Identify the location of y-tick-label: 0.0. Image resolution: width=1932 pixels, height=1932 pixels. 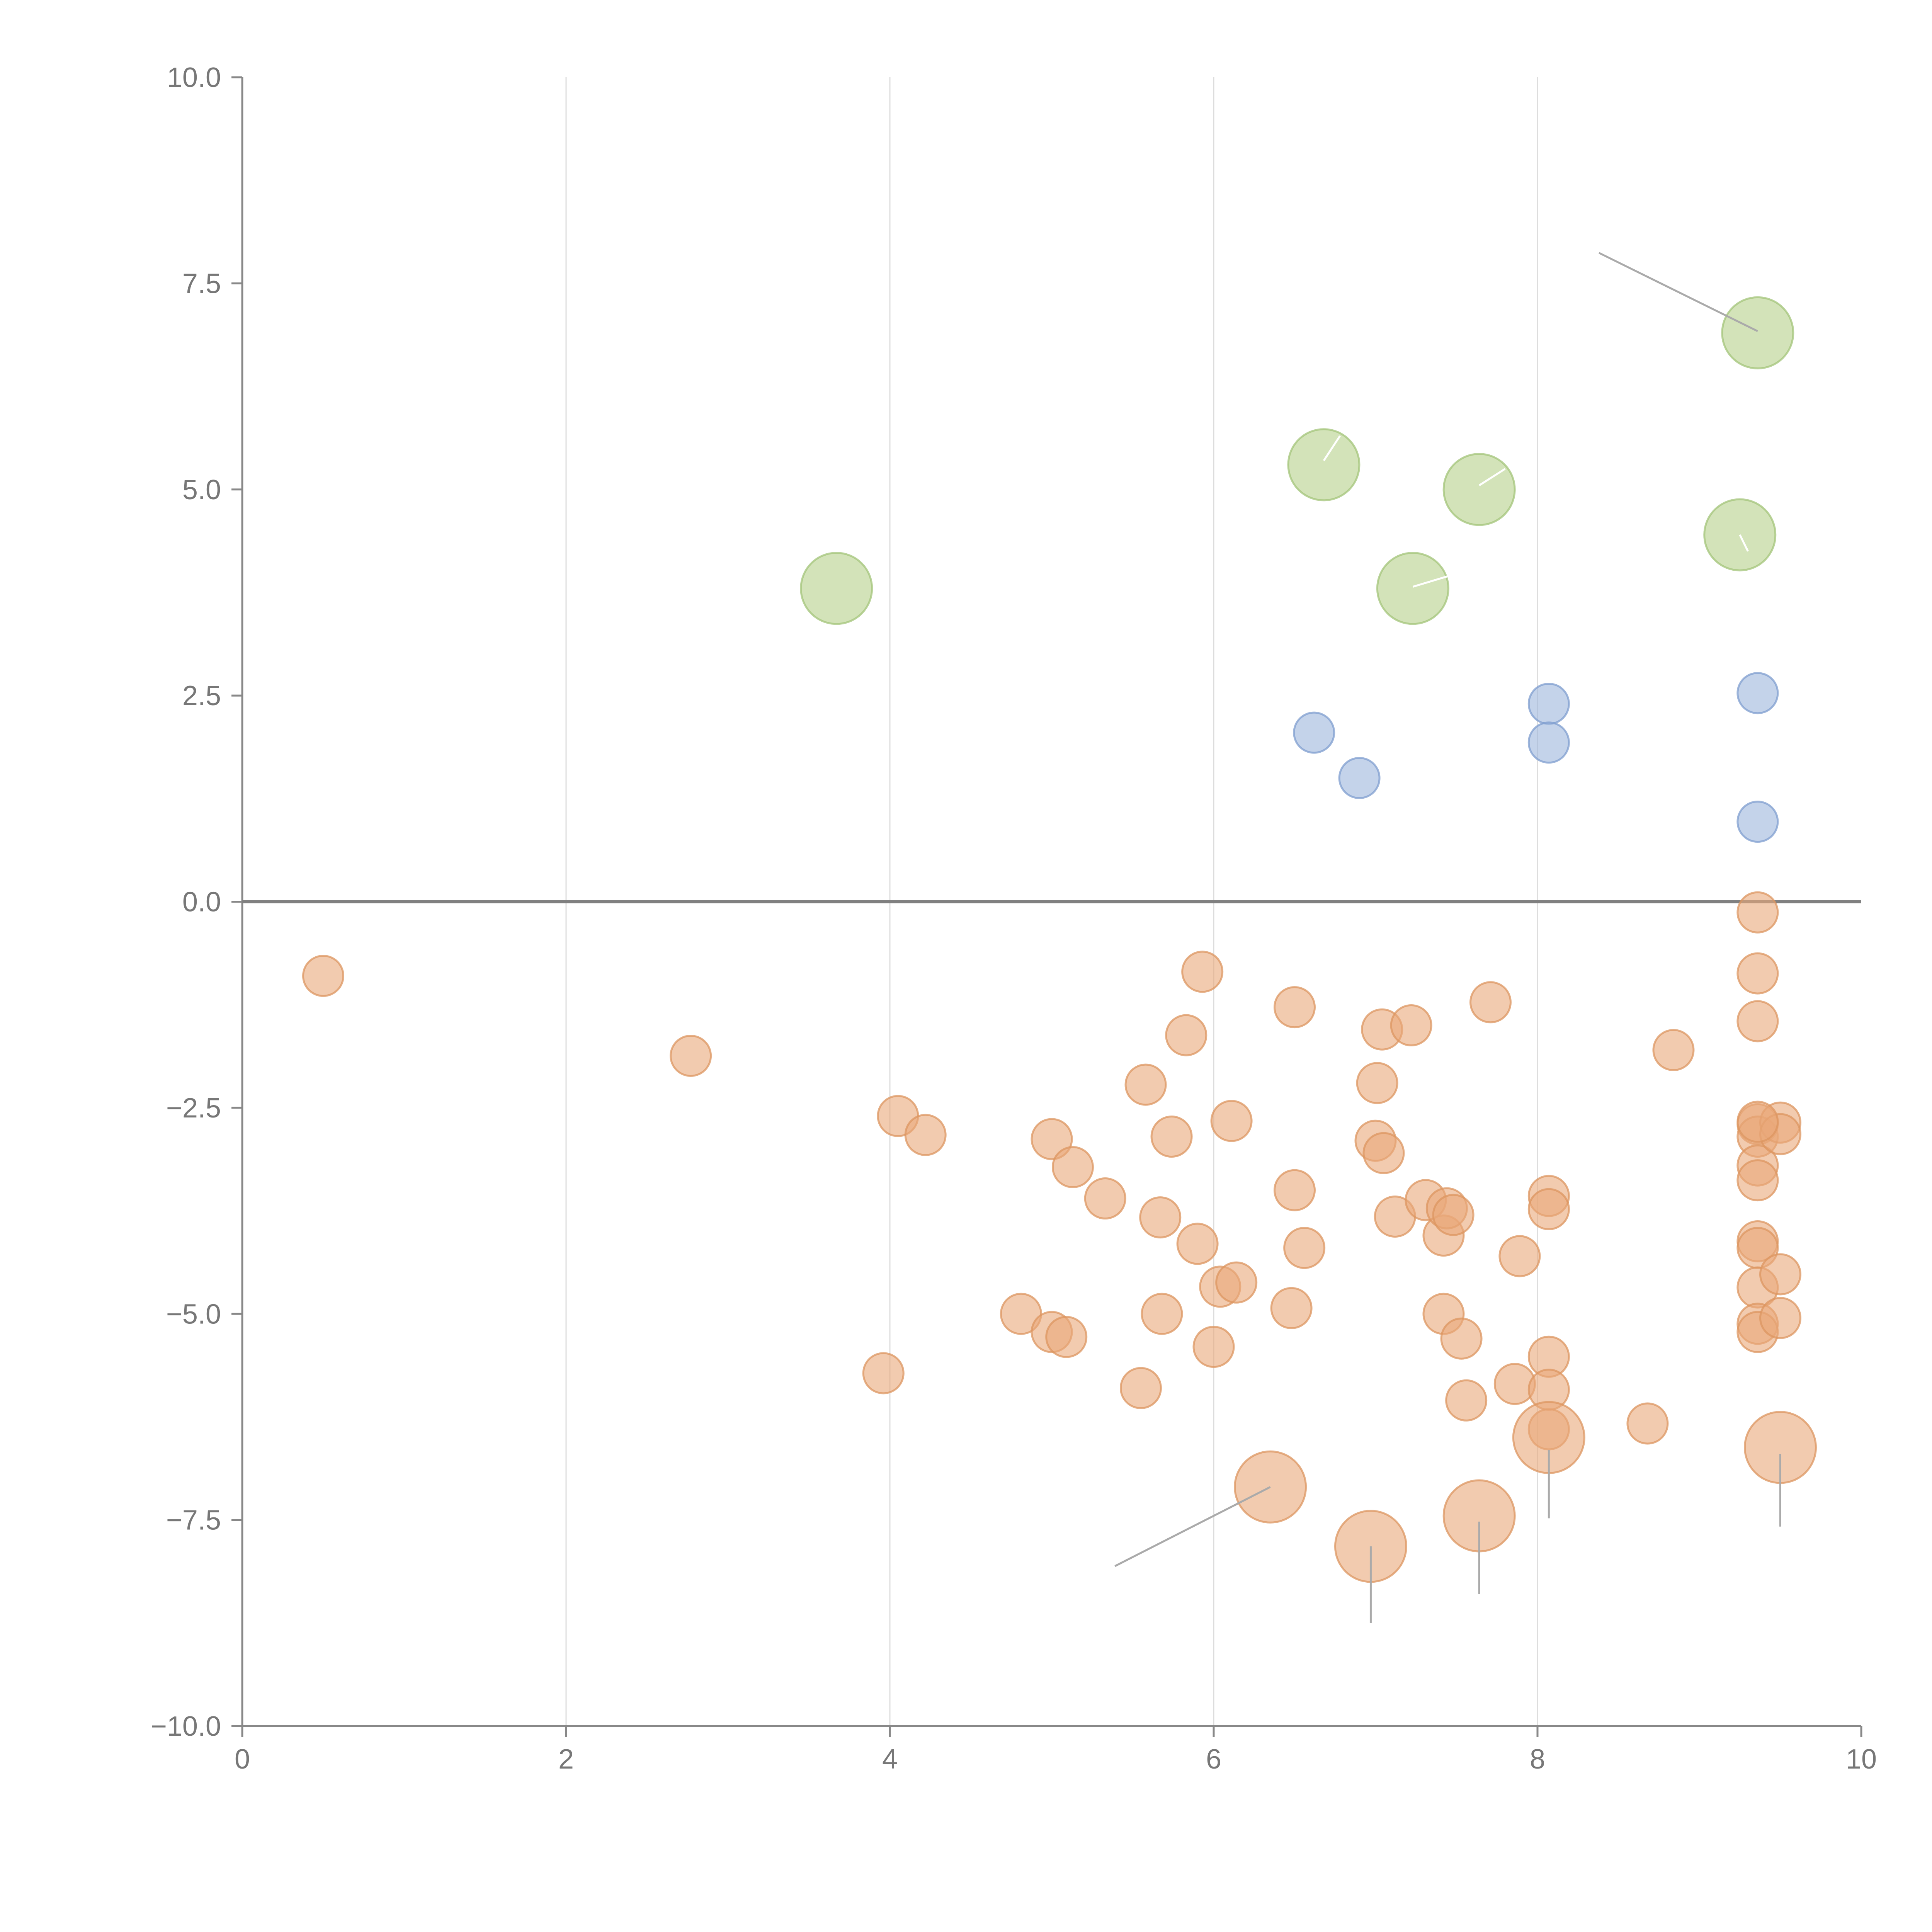
(202, 903).